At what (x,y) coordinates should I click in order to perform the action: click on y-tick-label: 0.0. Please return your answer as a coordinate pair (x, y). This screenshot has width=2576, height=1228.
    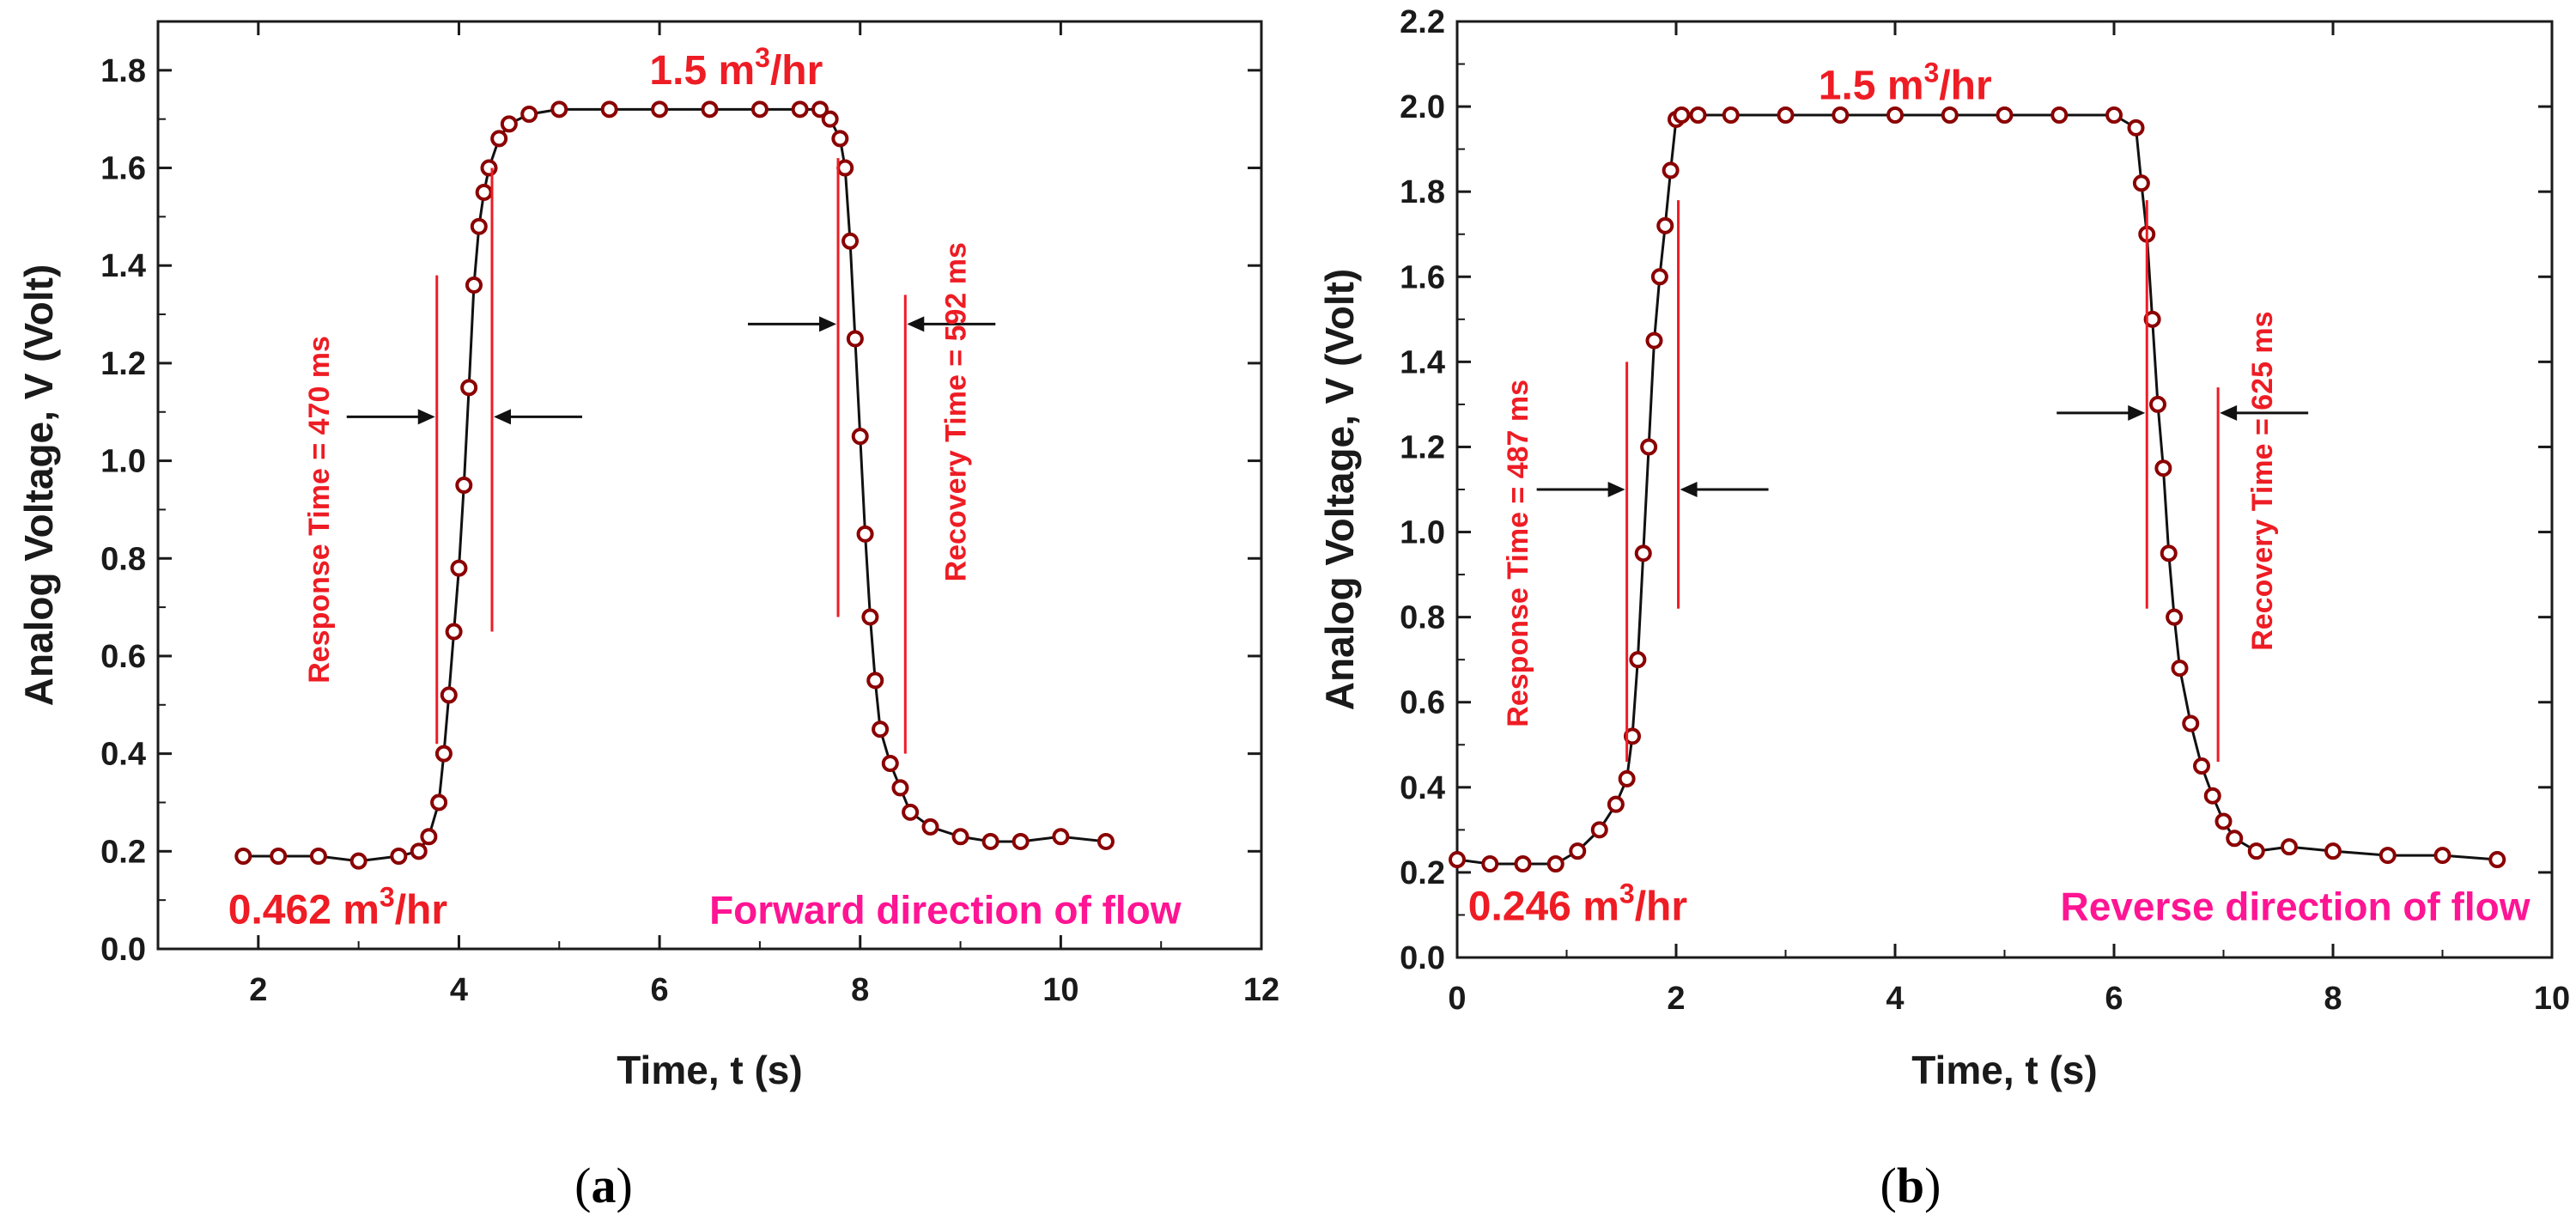
    Looking at the image, I should click on (123, 950).